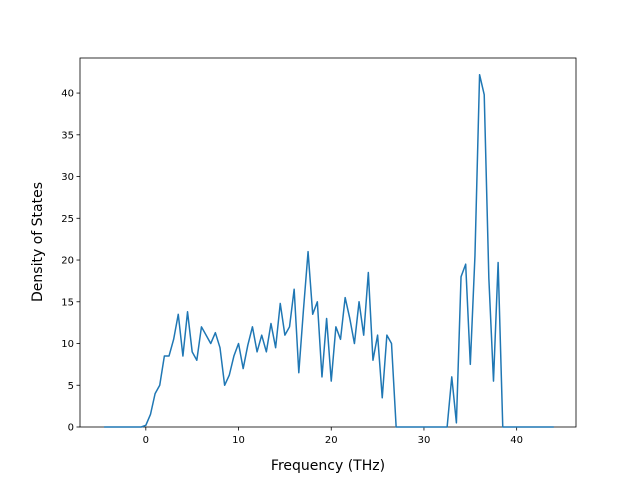 The image size is (640, 480). I want to click on x-tick-label: 10, so click(238, 440).